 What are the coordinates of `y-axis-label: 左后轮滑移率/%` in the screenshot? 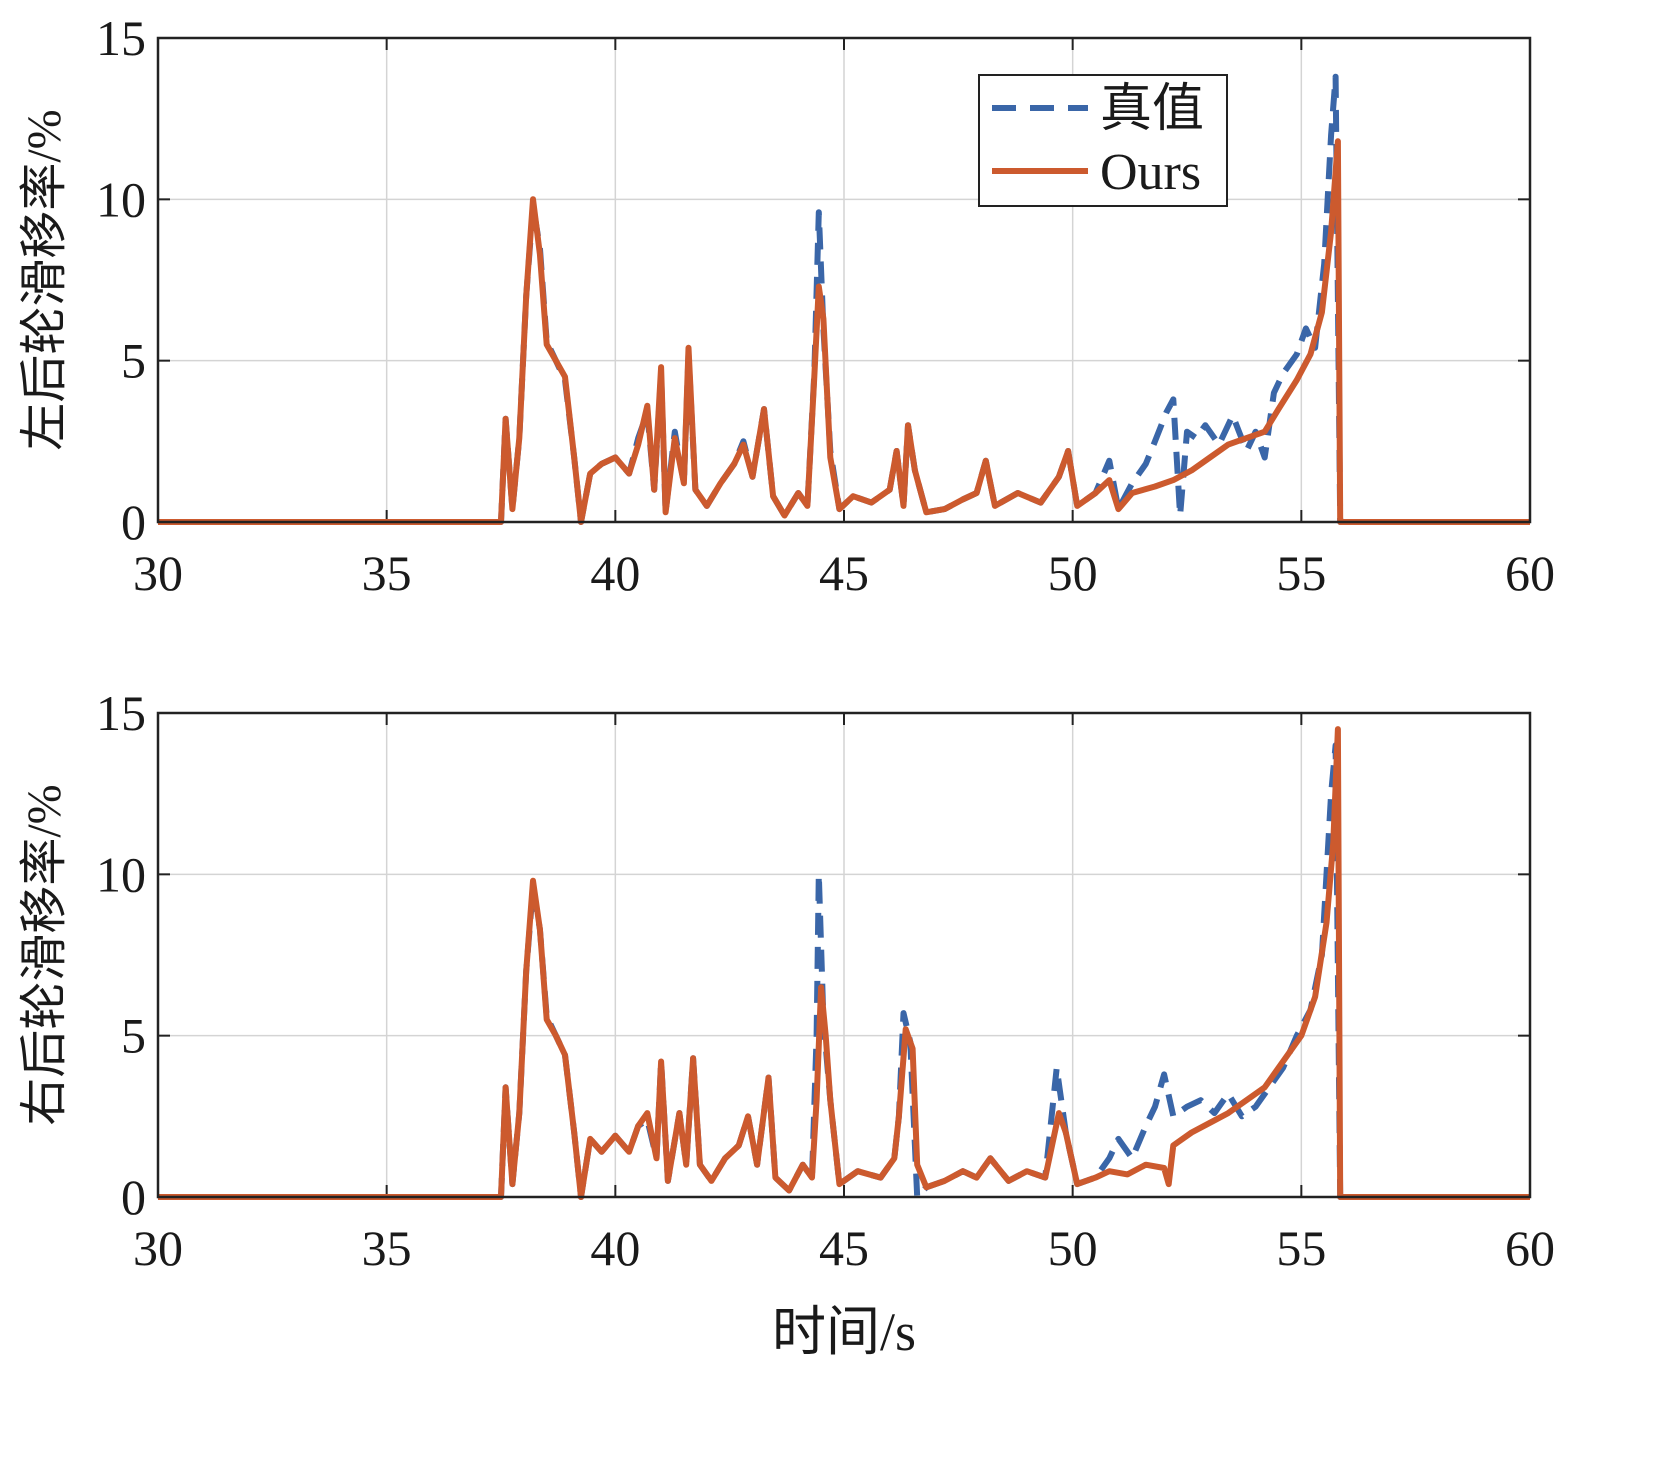 It's located at (44, 279).